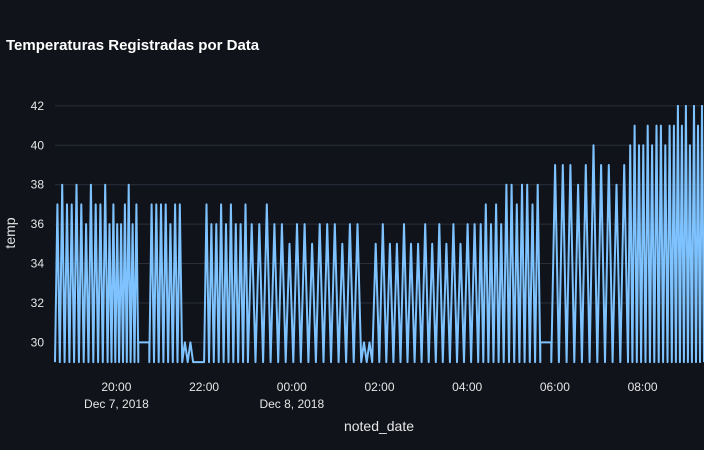  What do you see at coordinates (555, 387) in the screenshot?
I see `x-tick-label: 06:00` at bounding box center [555, 387].